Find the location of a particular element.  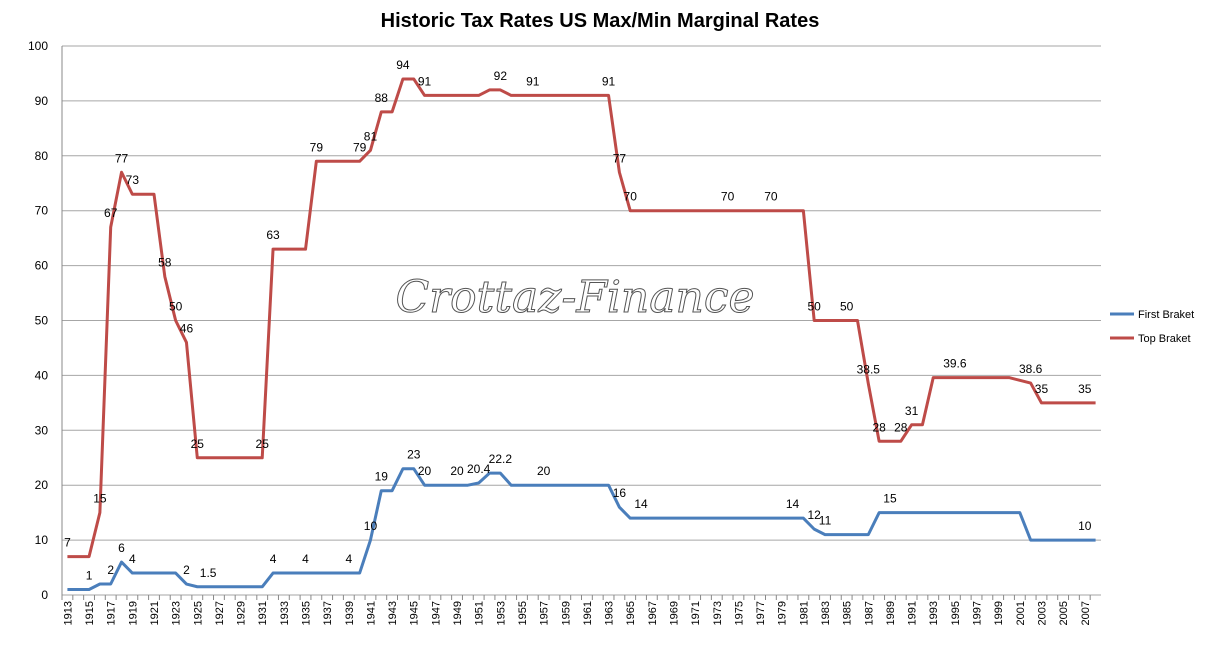

x-tick-label: 2001 is located at coordinates (1021, 613).